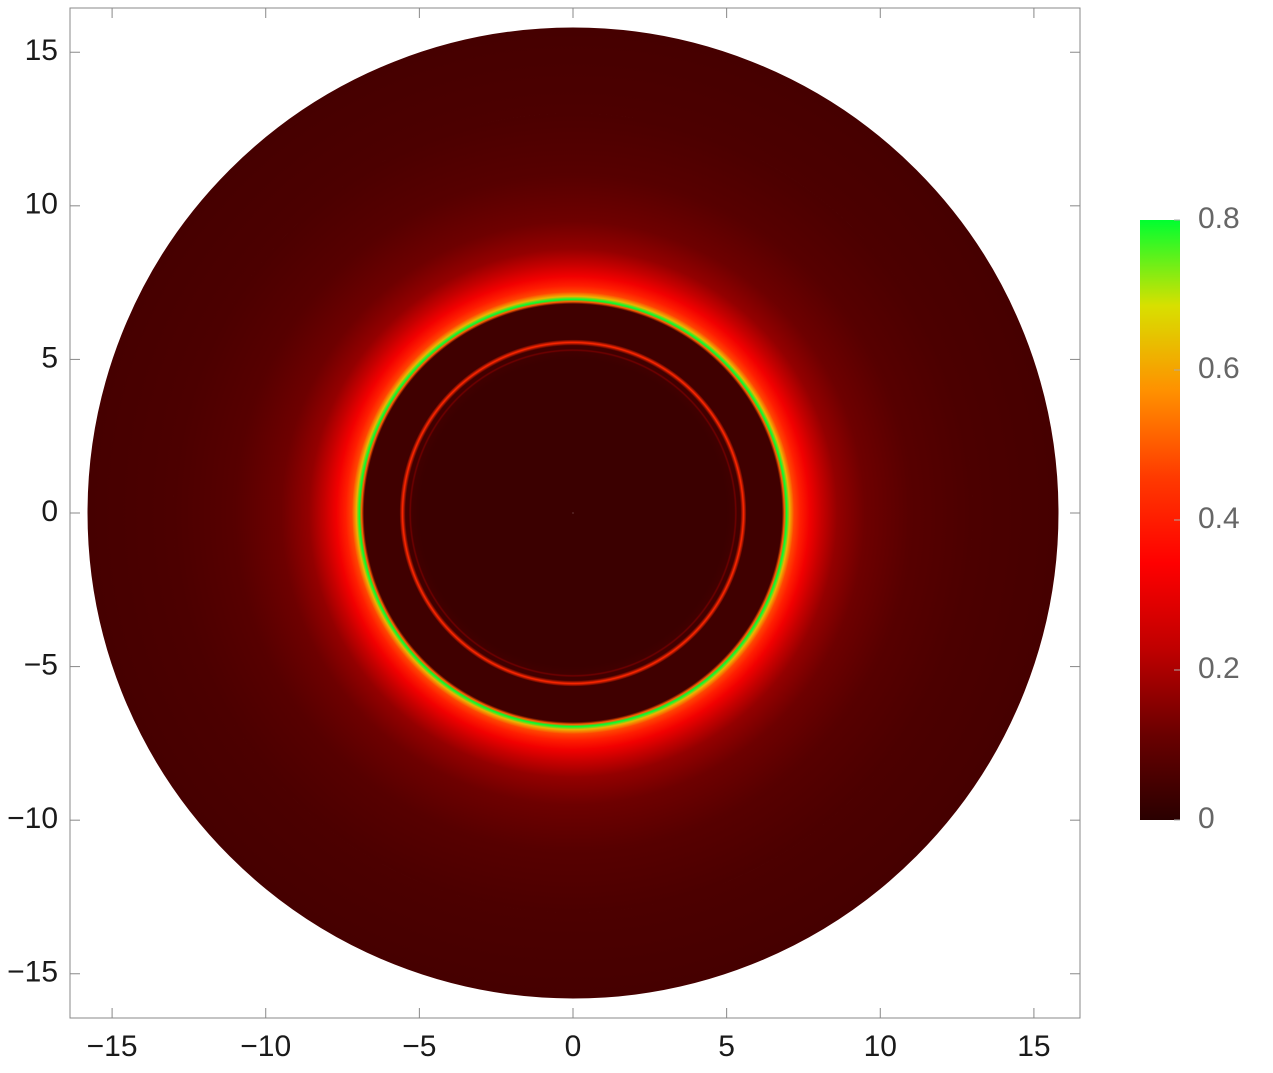  I want to click on intensity-annulus, so click(573, 513).